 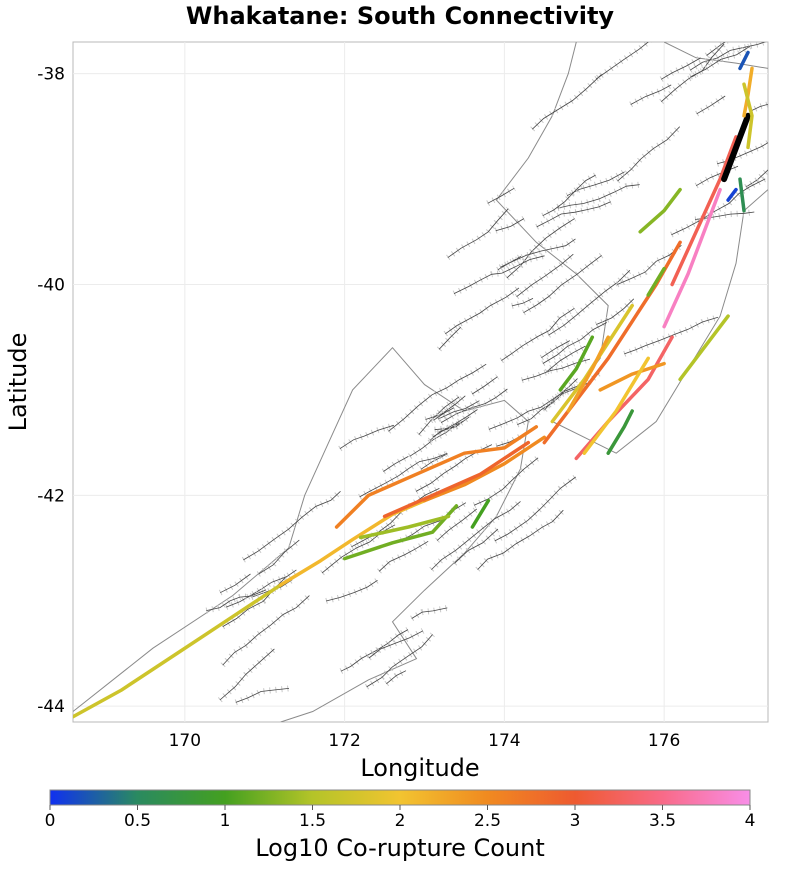 I want to click on y-tick-label: -42, so click(x=51, y=496).